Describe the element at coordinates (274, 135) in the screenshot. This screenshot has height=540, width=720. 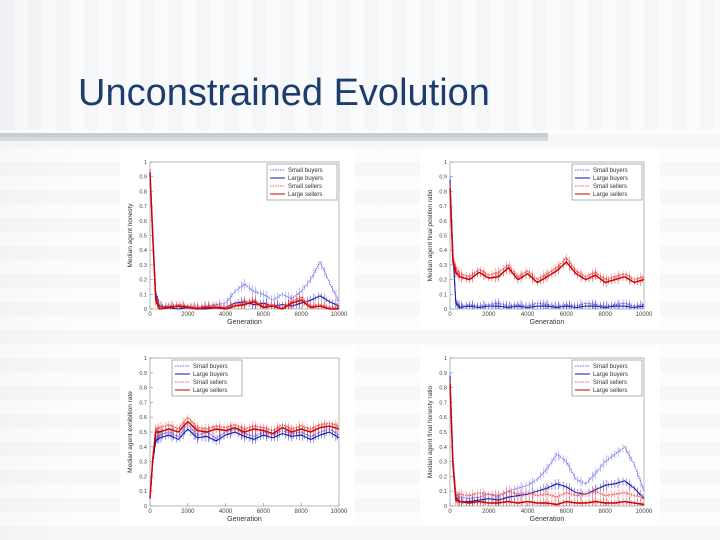
I see `title-rule` at that location.